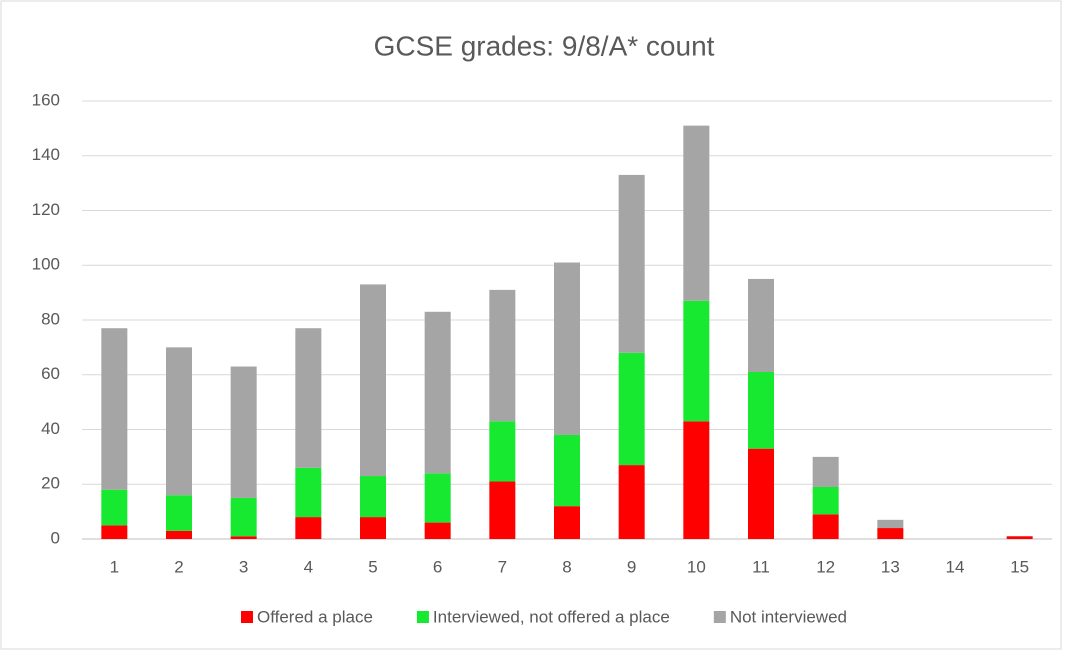 This screenshot has height=657, width=1068. What do you see at coordinates (502, 566) in the screenshot?
I see `x-tick-label: 7` at bounding box center [502, 566].